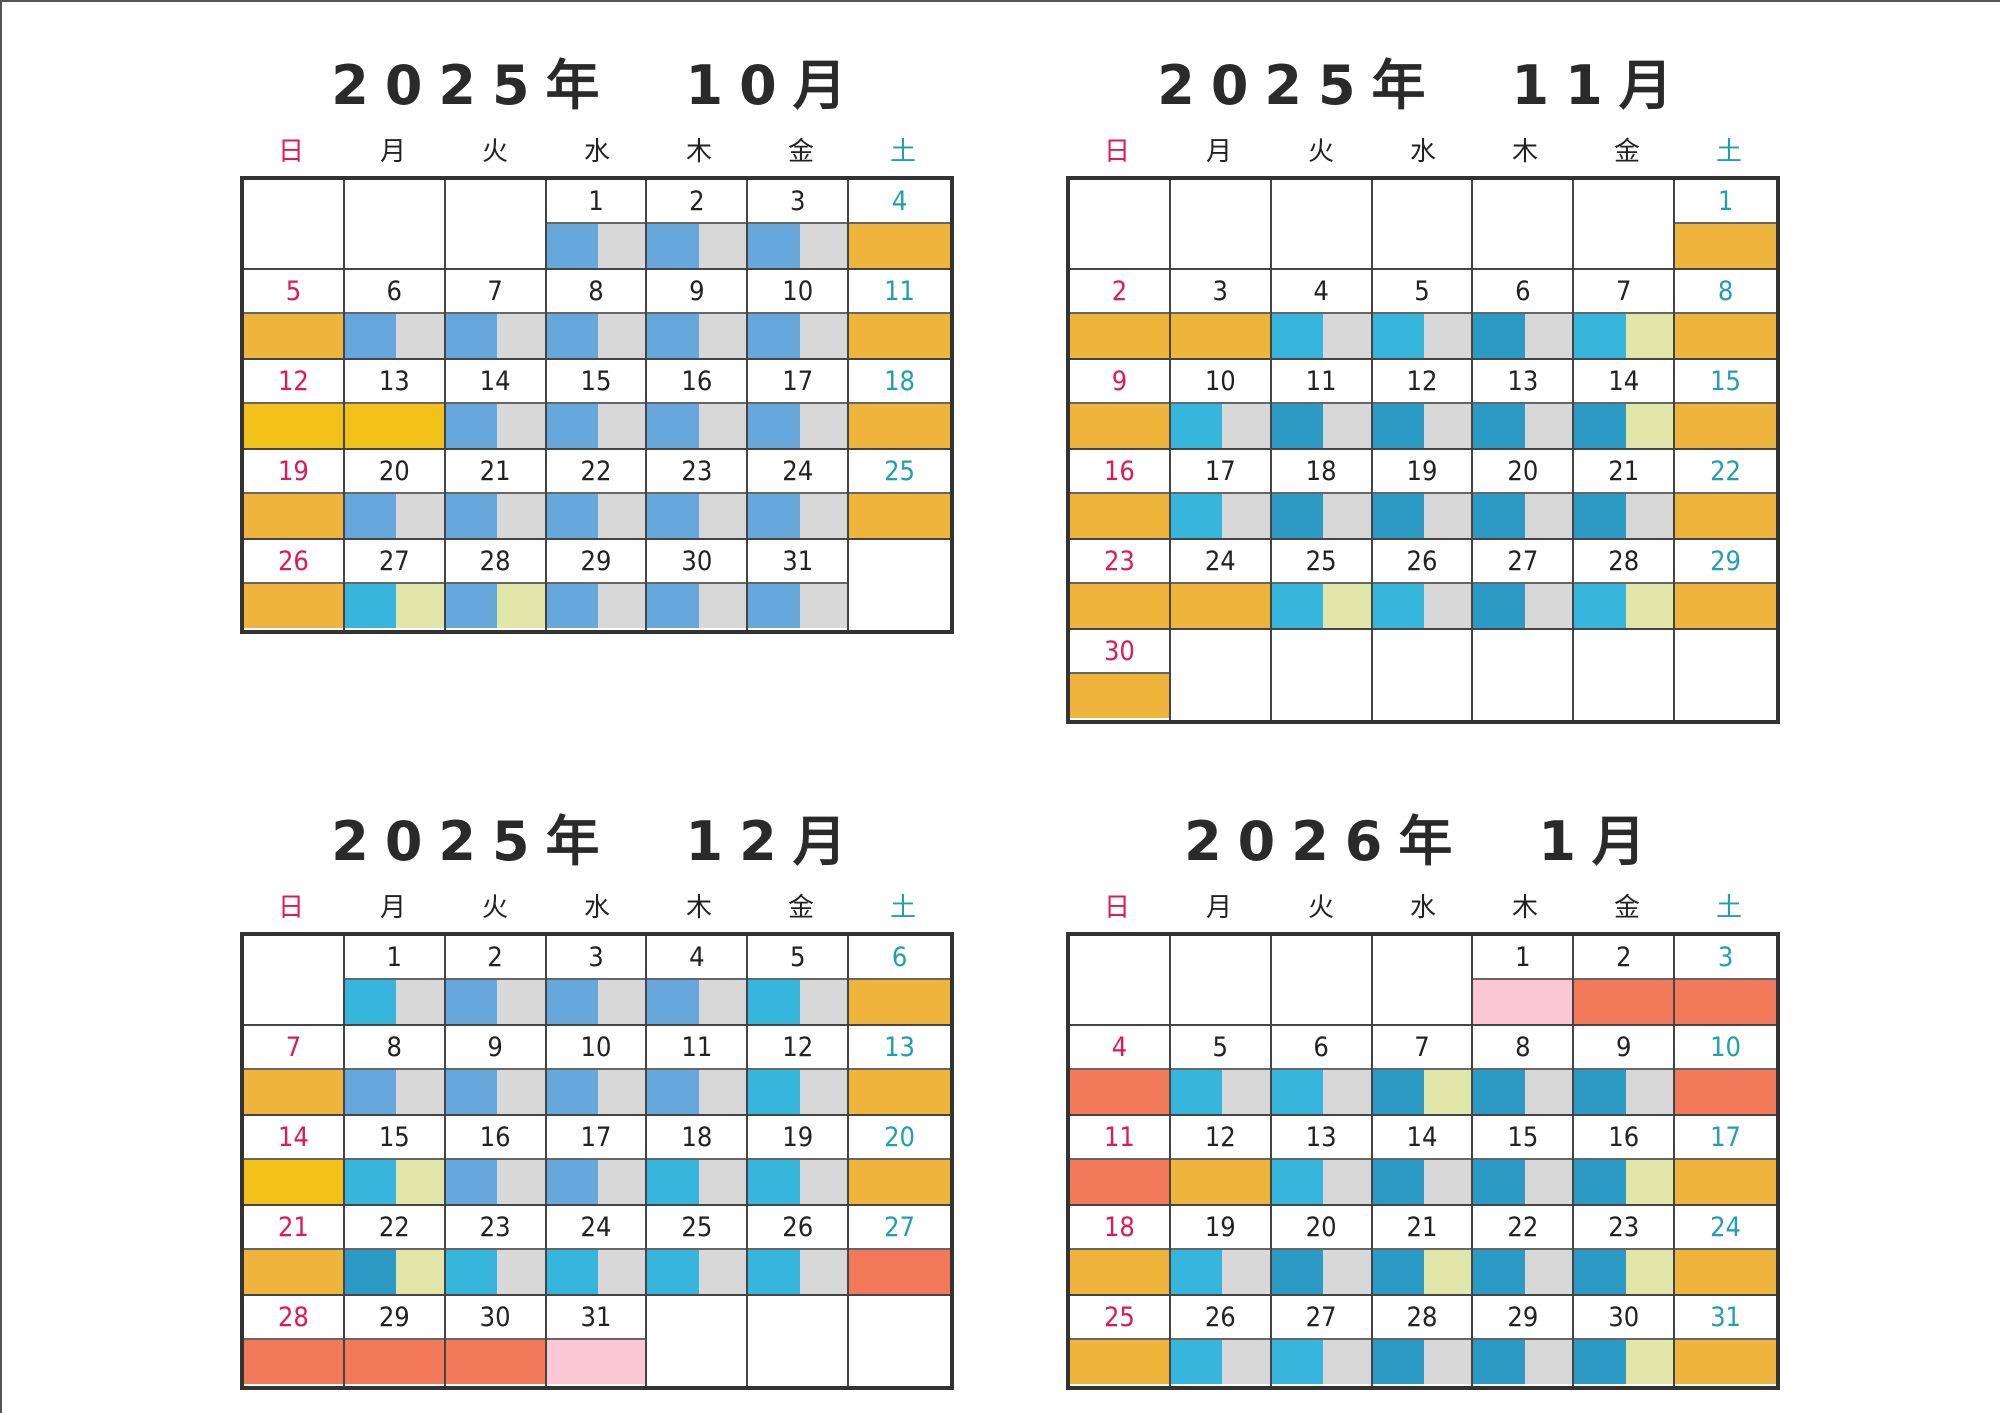  What do you see at coordinates (799, 1251) in the screenshot?
I see `day-cell: 26` at bounding box center [799, 1251].